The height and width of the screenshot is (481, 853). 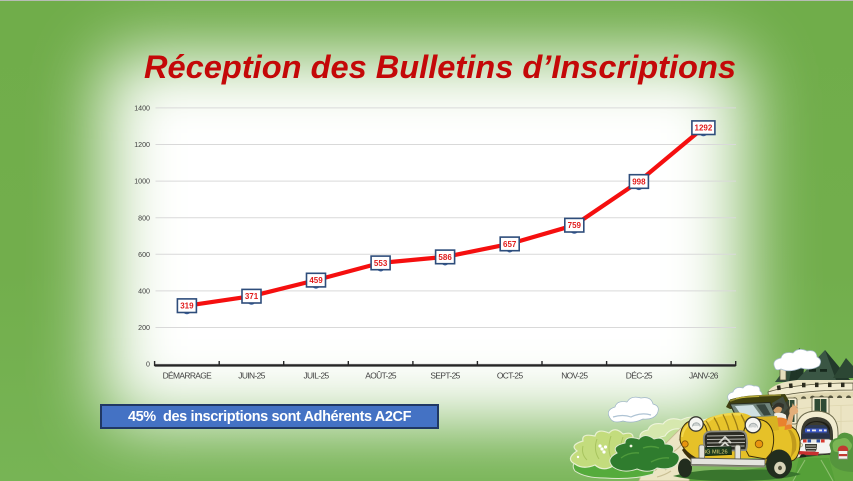 I want to click on svg-text: 371, so click(x=252, y=296).